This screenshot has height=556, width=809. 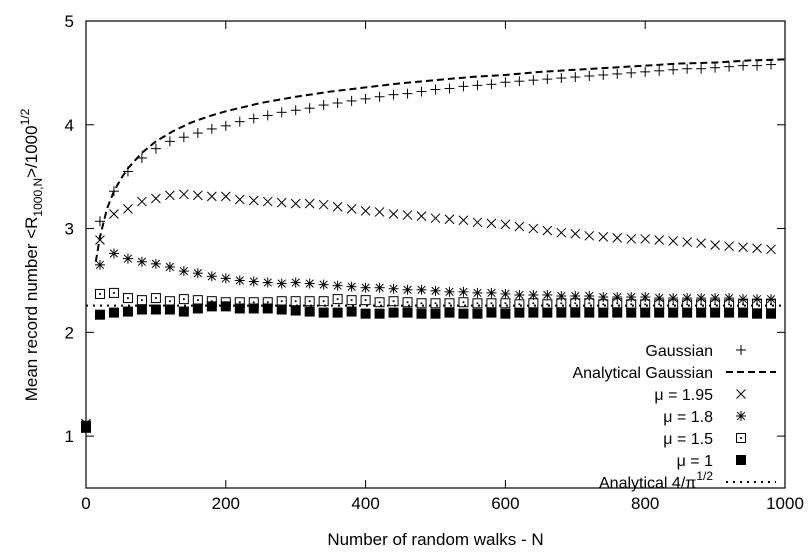 I want to click on x-tick-label: 400, so click(x=365, y=503).